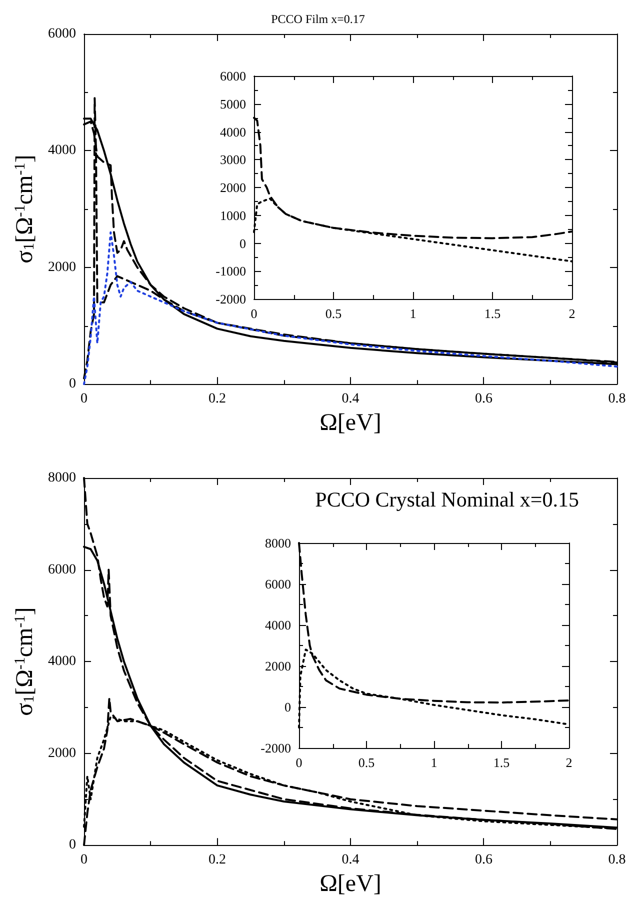 Image resolution: width=636 pixels, height=901 pixels. Describe the element at coordinates (233, 104) in the screenshot. I see `y-tick-label: 5000` at that location.